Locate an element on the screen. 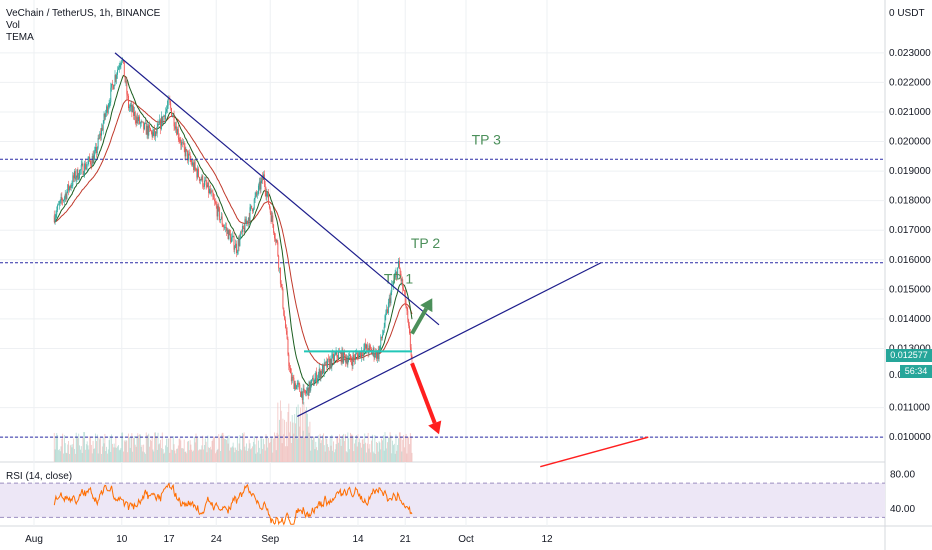 The width and height of the screenshot is (932, 550). bearish-arrow-shaft is located at coordinates (423, 393).